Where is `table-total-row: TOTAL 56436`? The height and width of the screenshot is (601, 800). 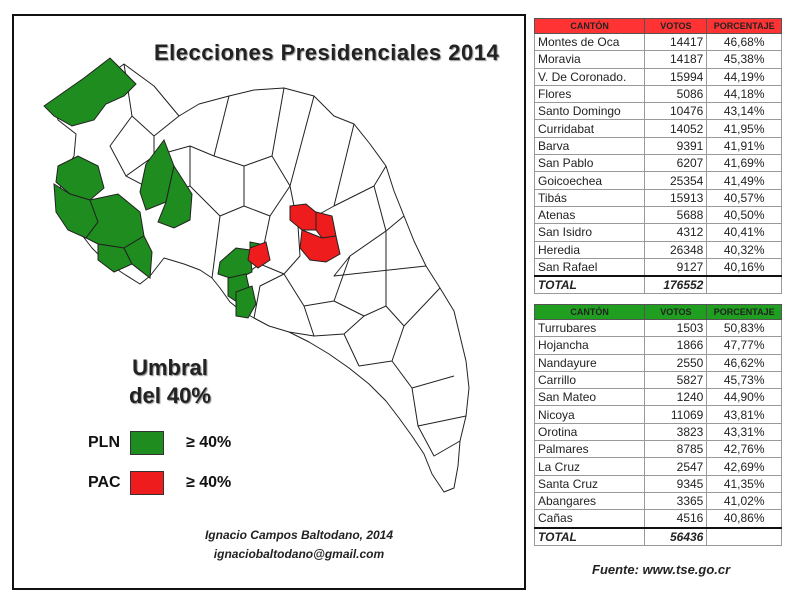 table-total-row: TOTAL 56436 is located at coordinates (657, 536).